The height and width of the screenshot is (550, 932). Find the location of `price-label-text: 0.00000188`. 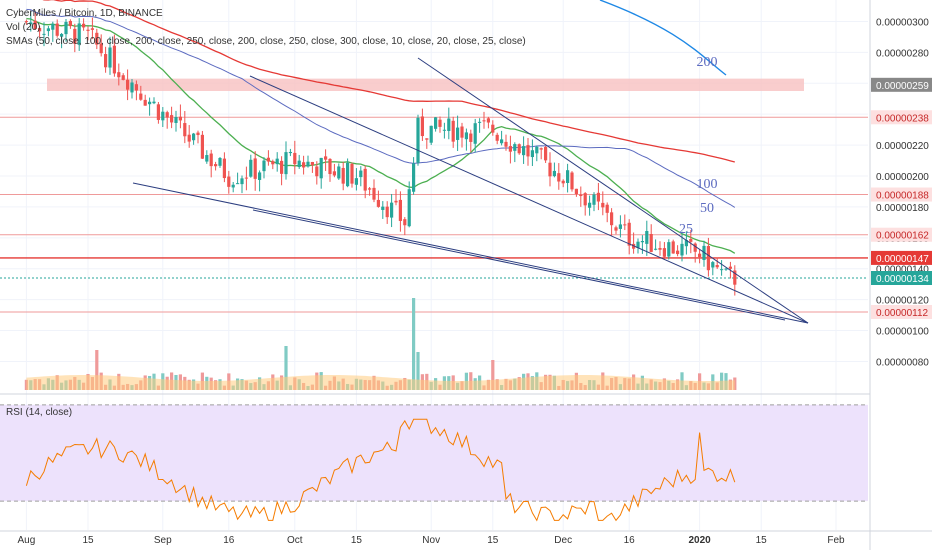

price-label-text: 0.00000188 is located at coordinates (902, 196).